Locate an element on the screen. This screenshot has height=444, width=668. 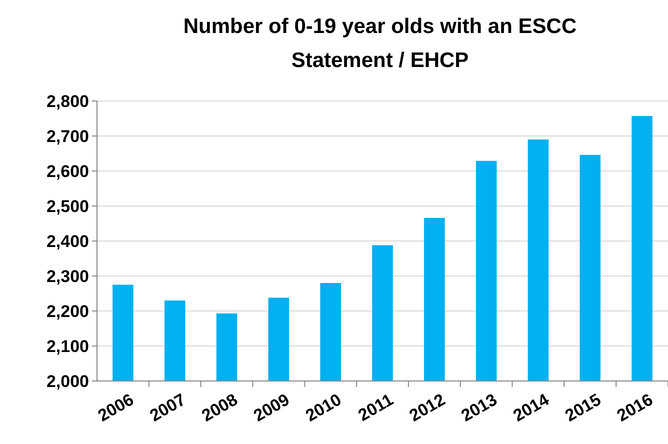
y-tick-label: 2,300 is located at coordinates (67, 276).